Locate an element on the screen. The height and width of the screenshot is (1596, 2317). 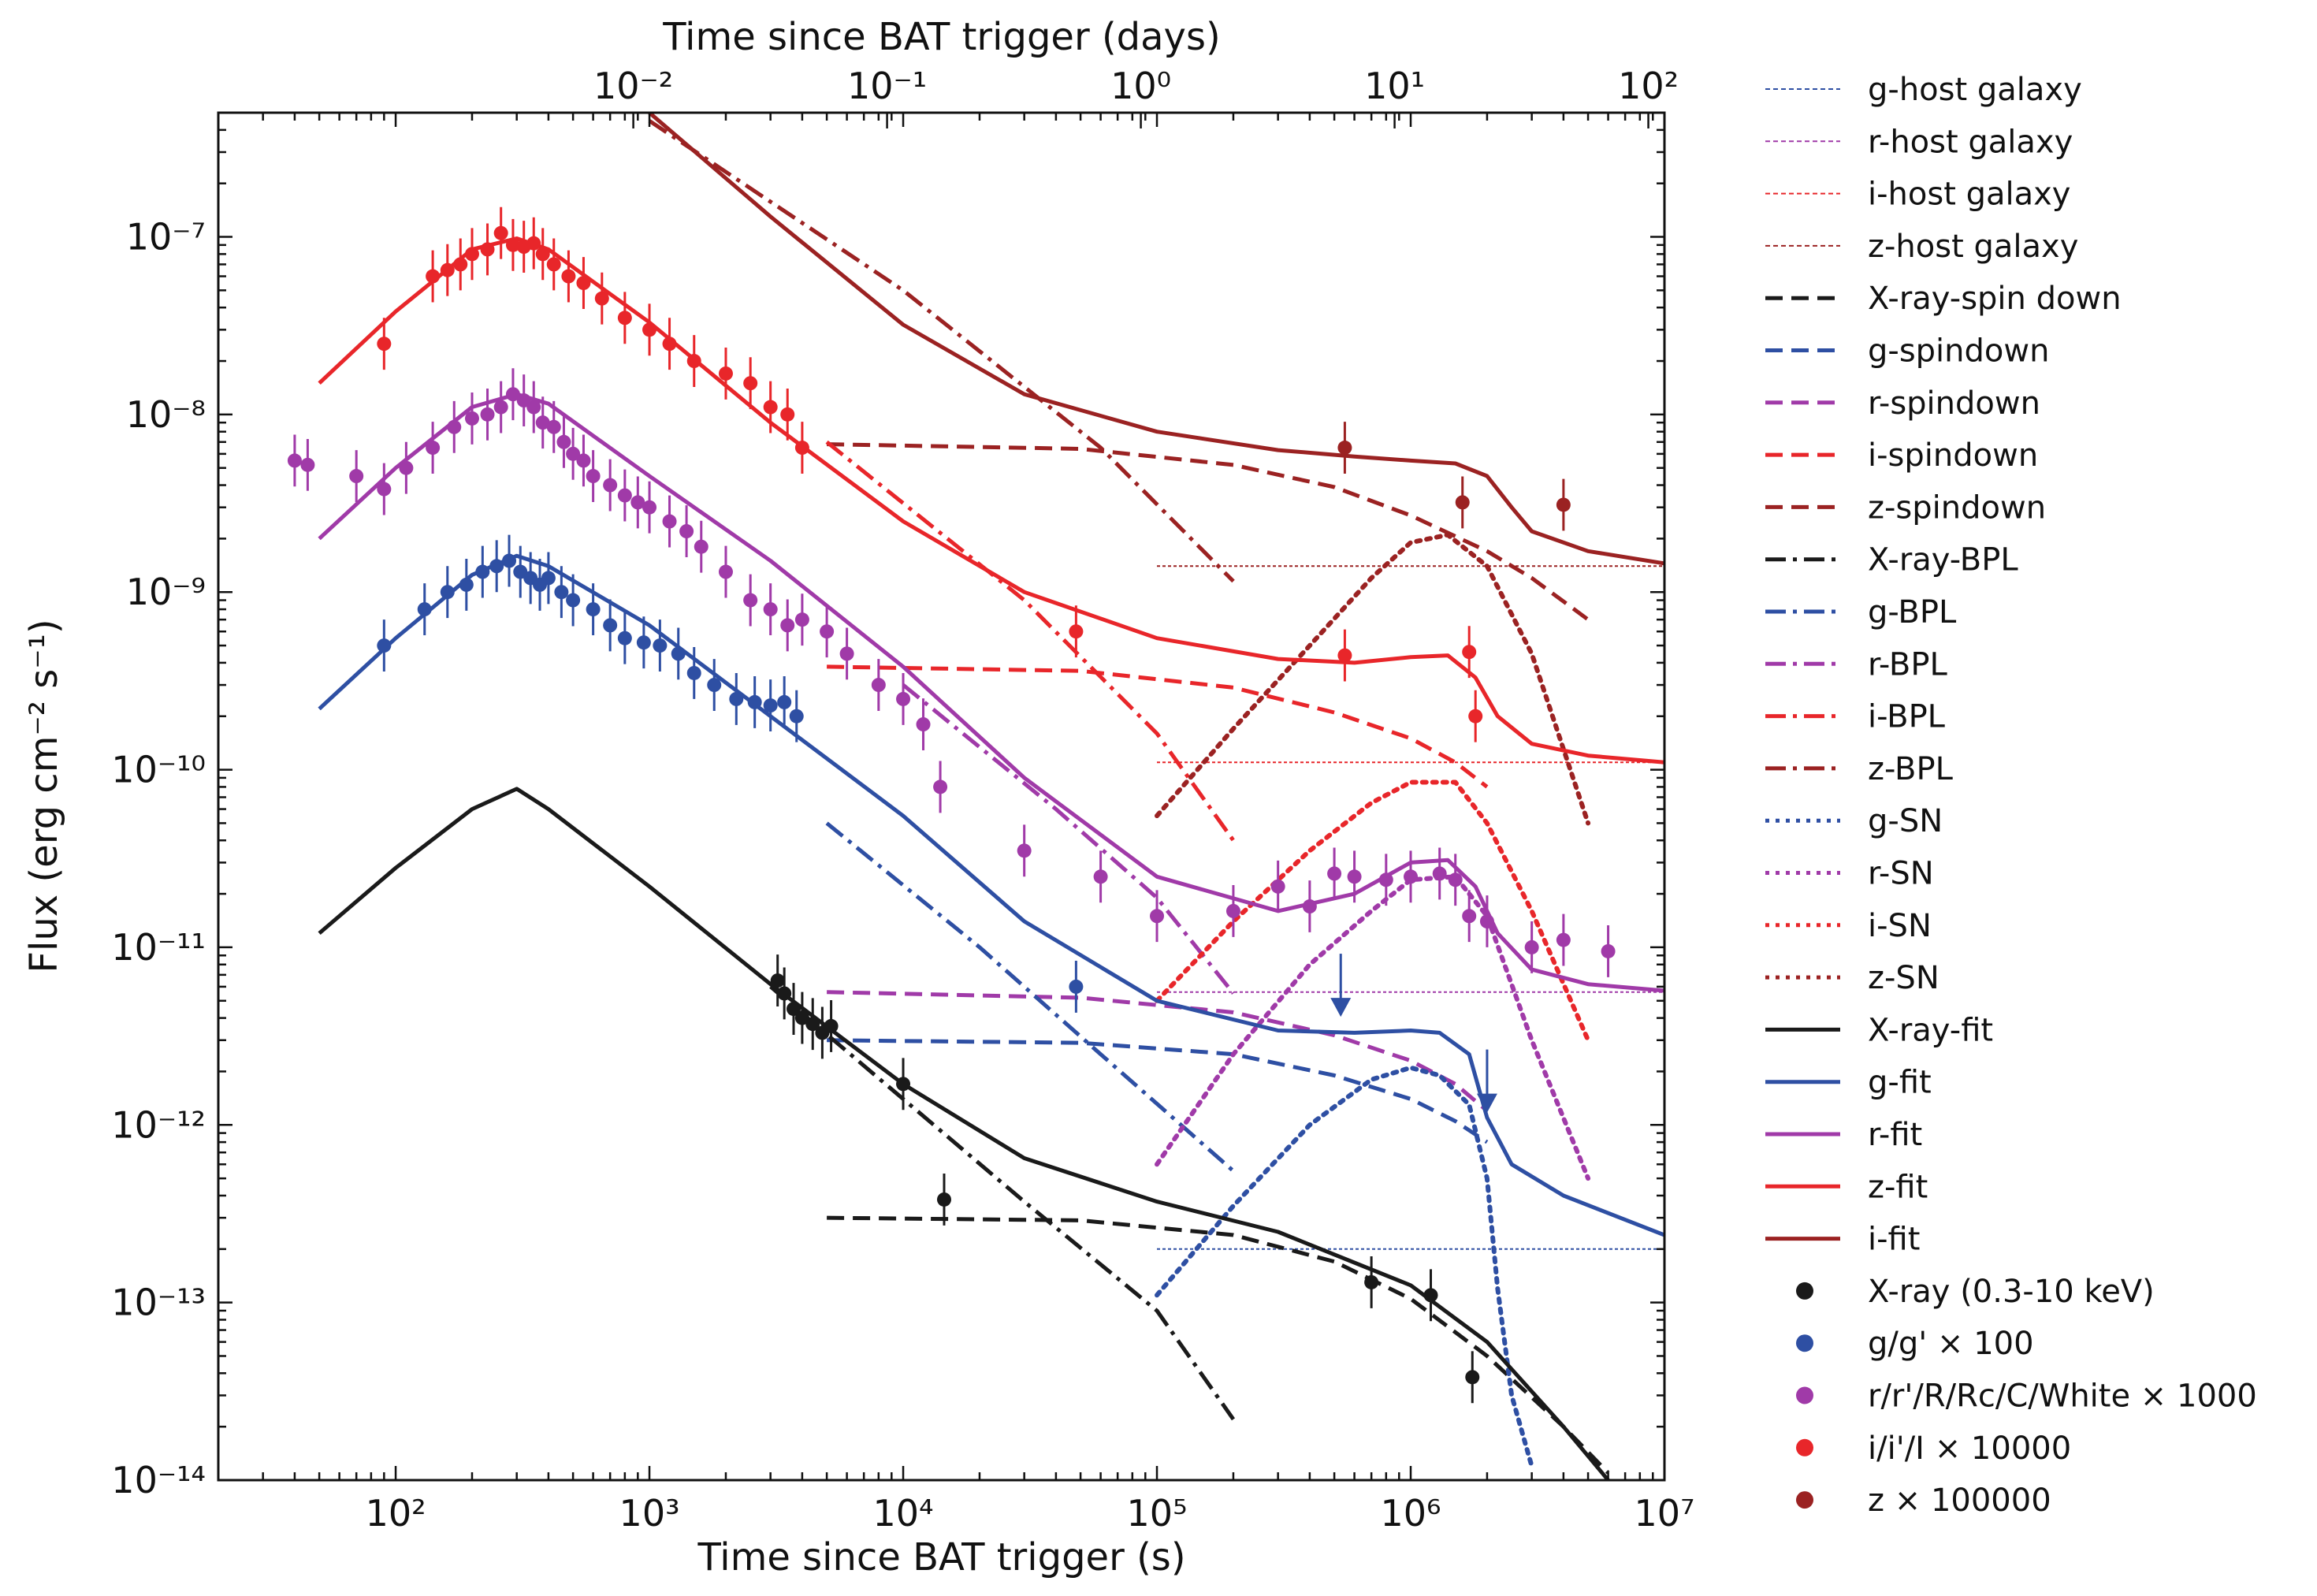
series-line-r-spindown is located at coordinates (1158, 1051).